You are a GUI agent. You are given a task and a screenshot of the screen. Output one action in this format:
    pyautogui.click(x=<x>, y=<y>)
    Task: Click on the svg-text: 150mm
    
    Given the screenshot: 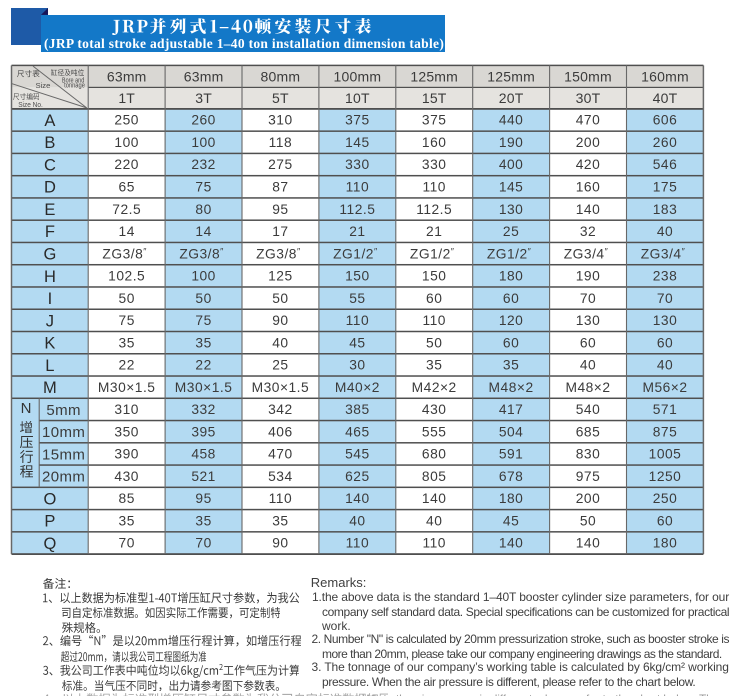 What is the action you would take?
    pyautogui.click(x=588, y=76)
    